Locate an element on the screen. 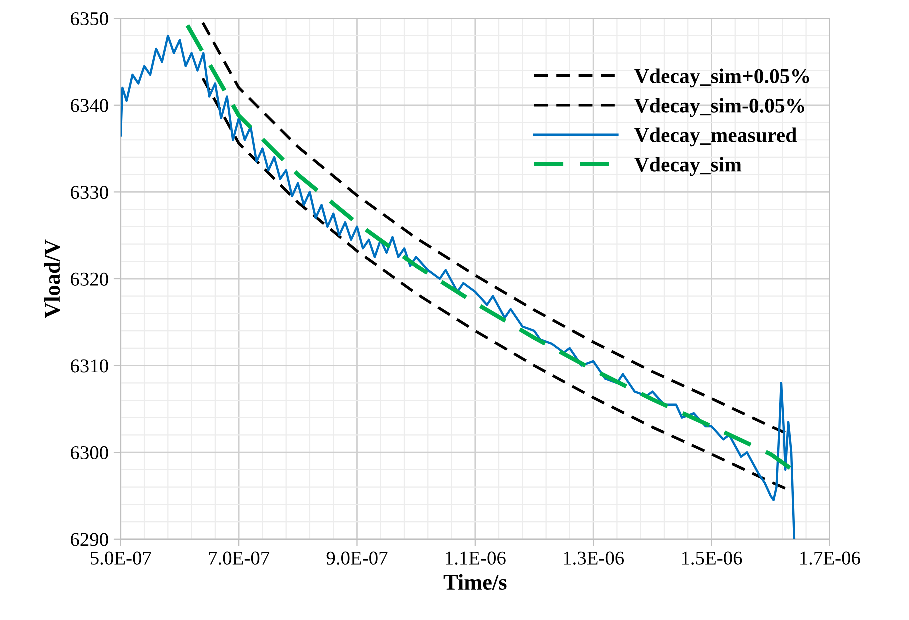 This screenshot has height=620, width=909. y-tick-label: 6300 is located at coordinates (89, 453).